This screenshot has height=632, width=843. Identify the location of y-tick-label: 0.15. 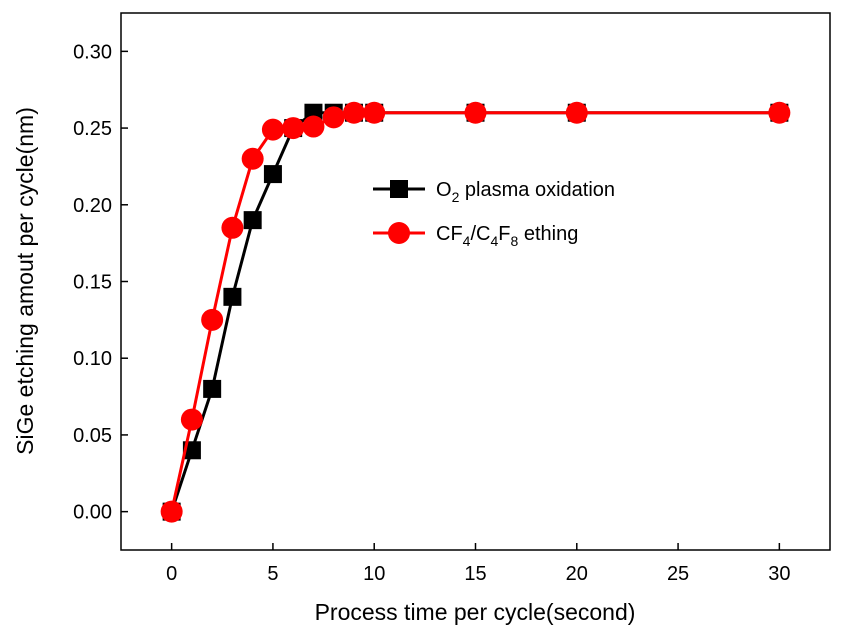
(92, 283).